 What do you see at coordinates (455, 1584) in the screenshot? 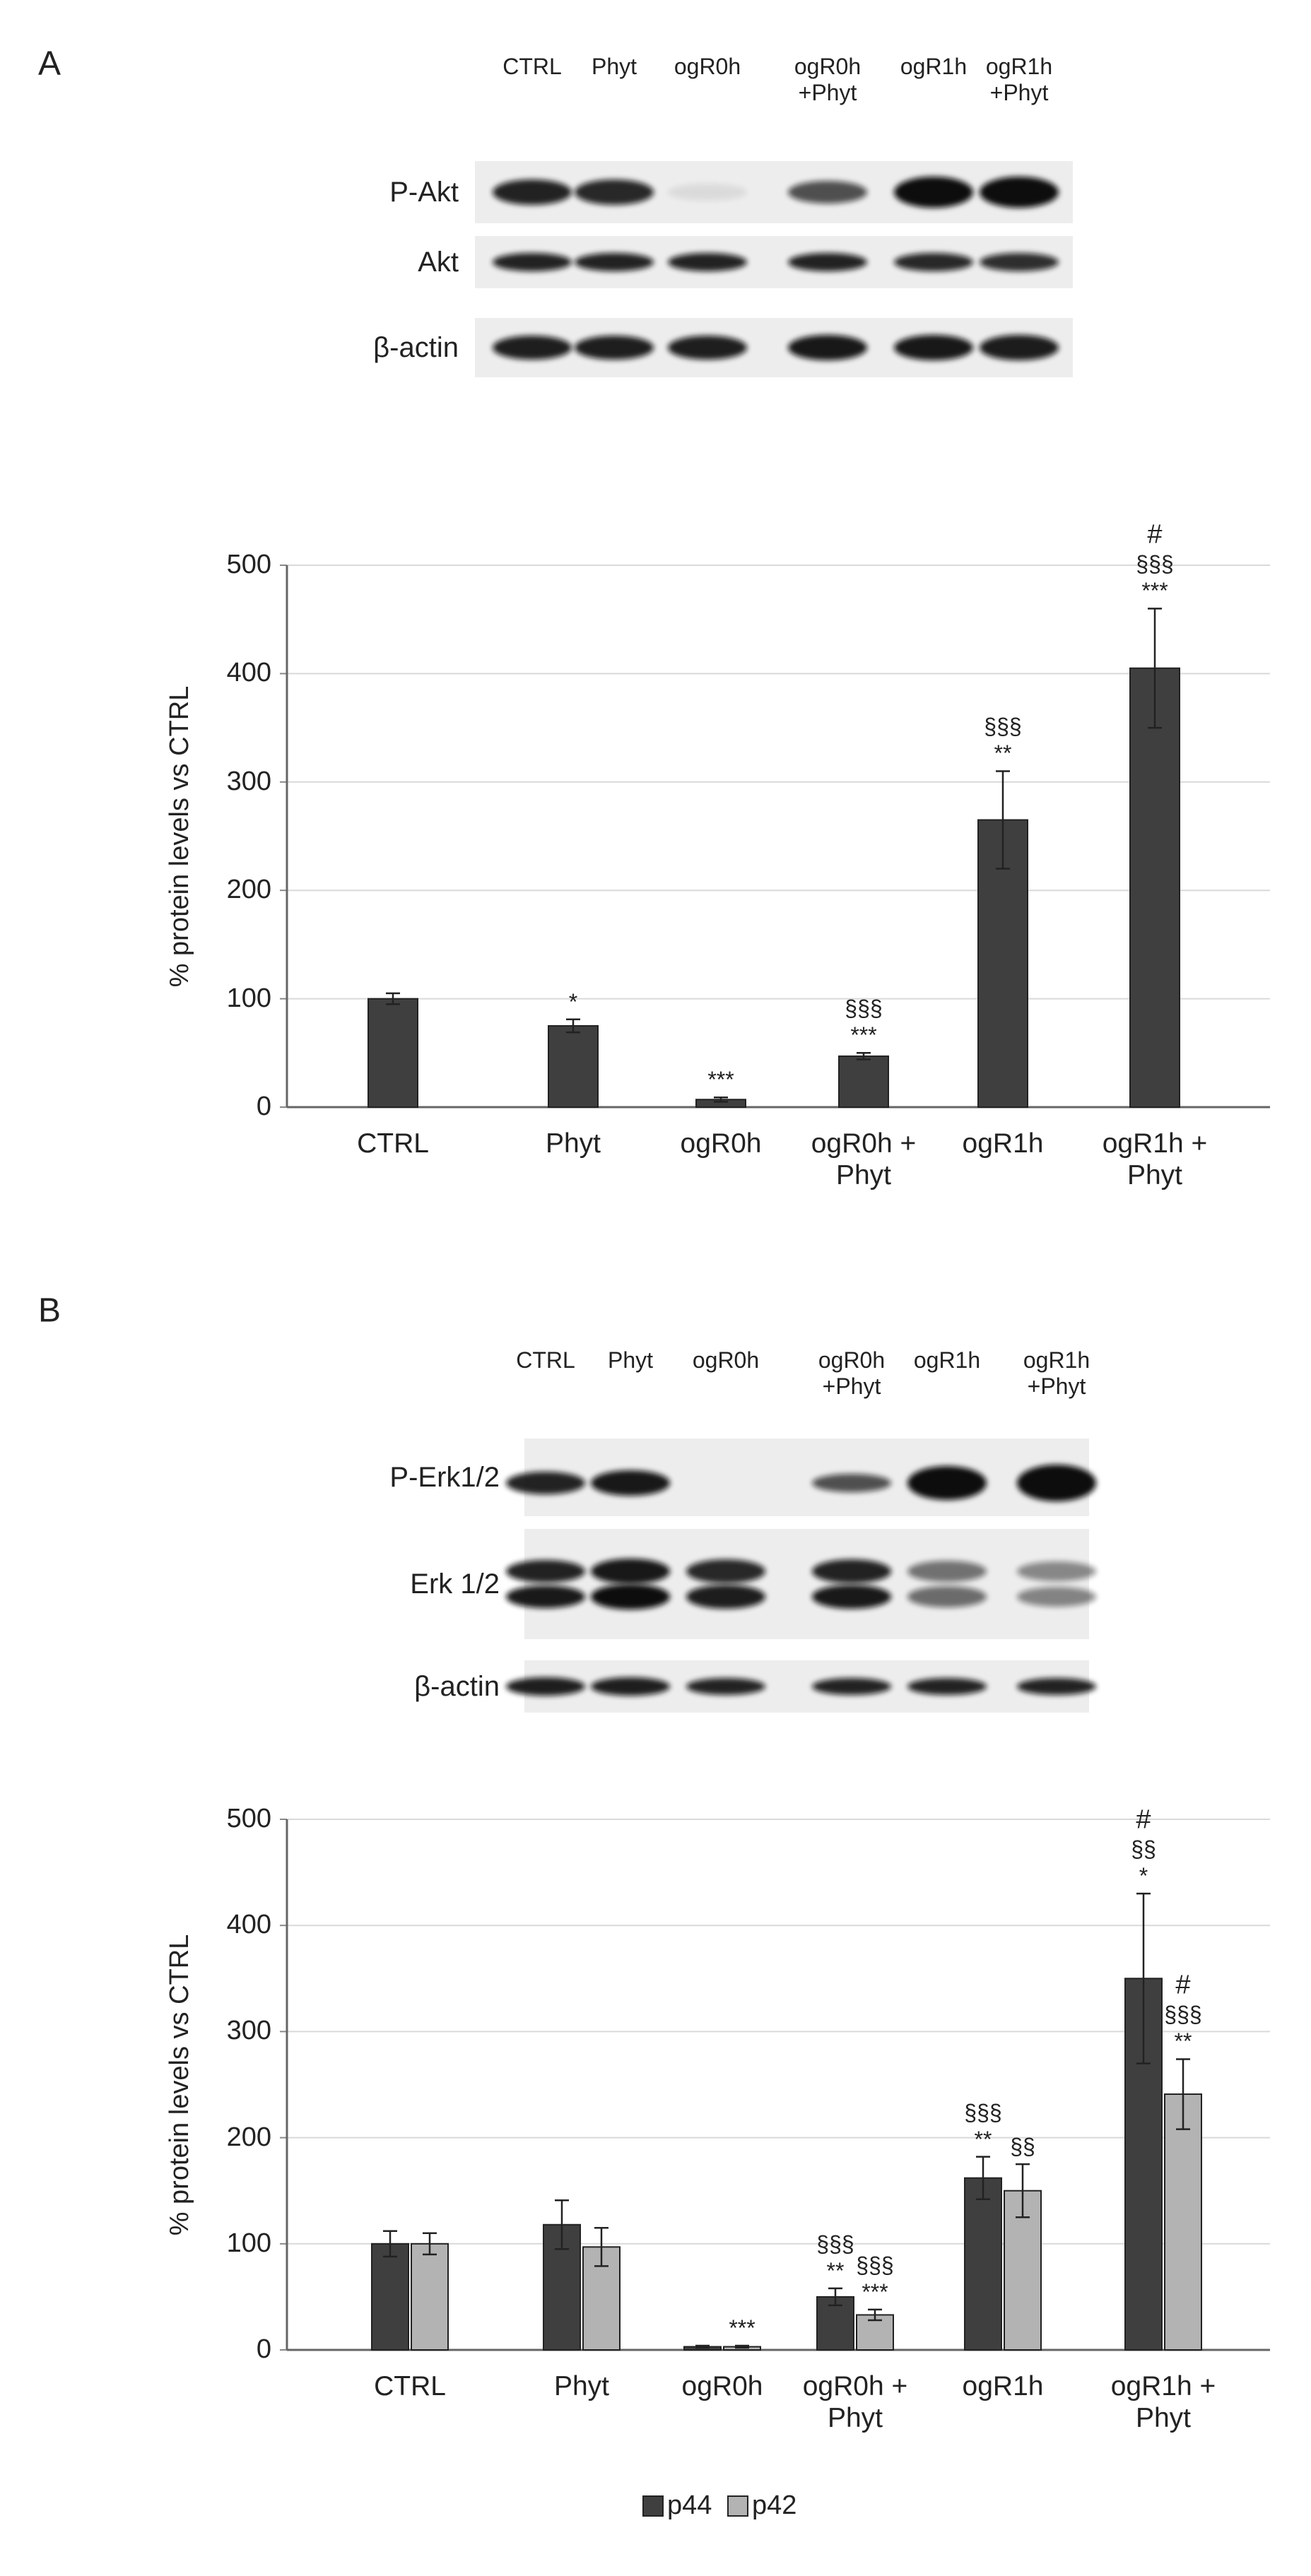
I see `blot-row-label: Erk 1/2` at bounding box center [455, 1584].